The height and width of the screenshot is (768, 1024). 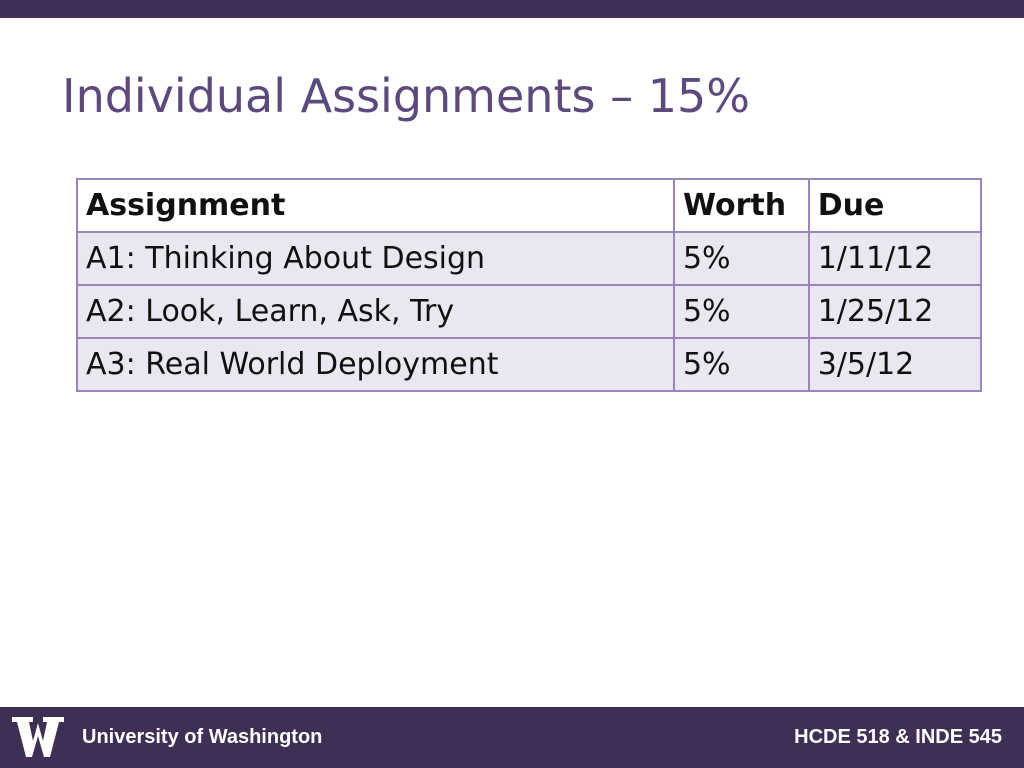 I want to click on column-header-assignment: Assignment, so click(x=375, y=205).